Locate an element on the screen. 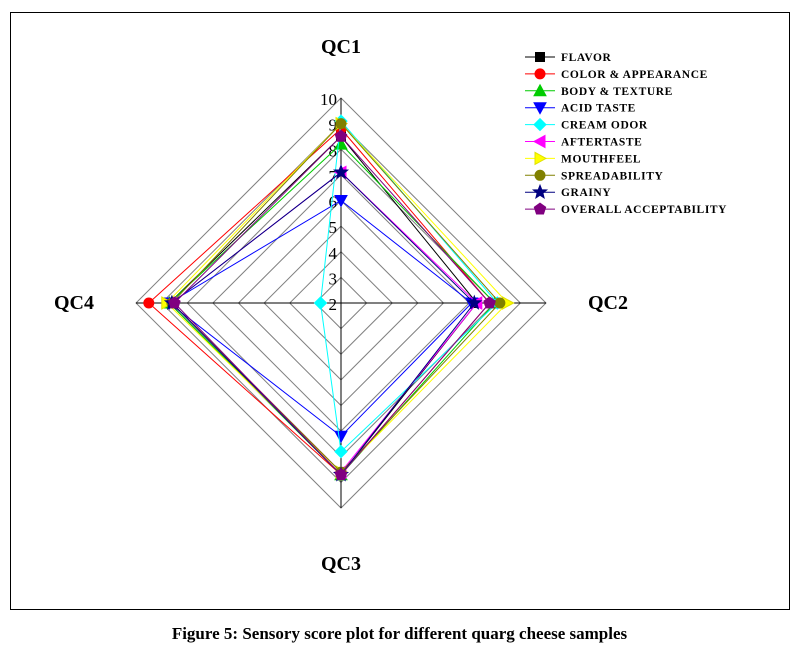 The width and height of the screenshot is (799, 661). legend-item-spreadability: SPREADABILITY is located at coordinates (594, 175).